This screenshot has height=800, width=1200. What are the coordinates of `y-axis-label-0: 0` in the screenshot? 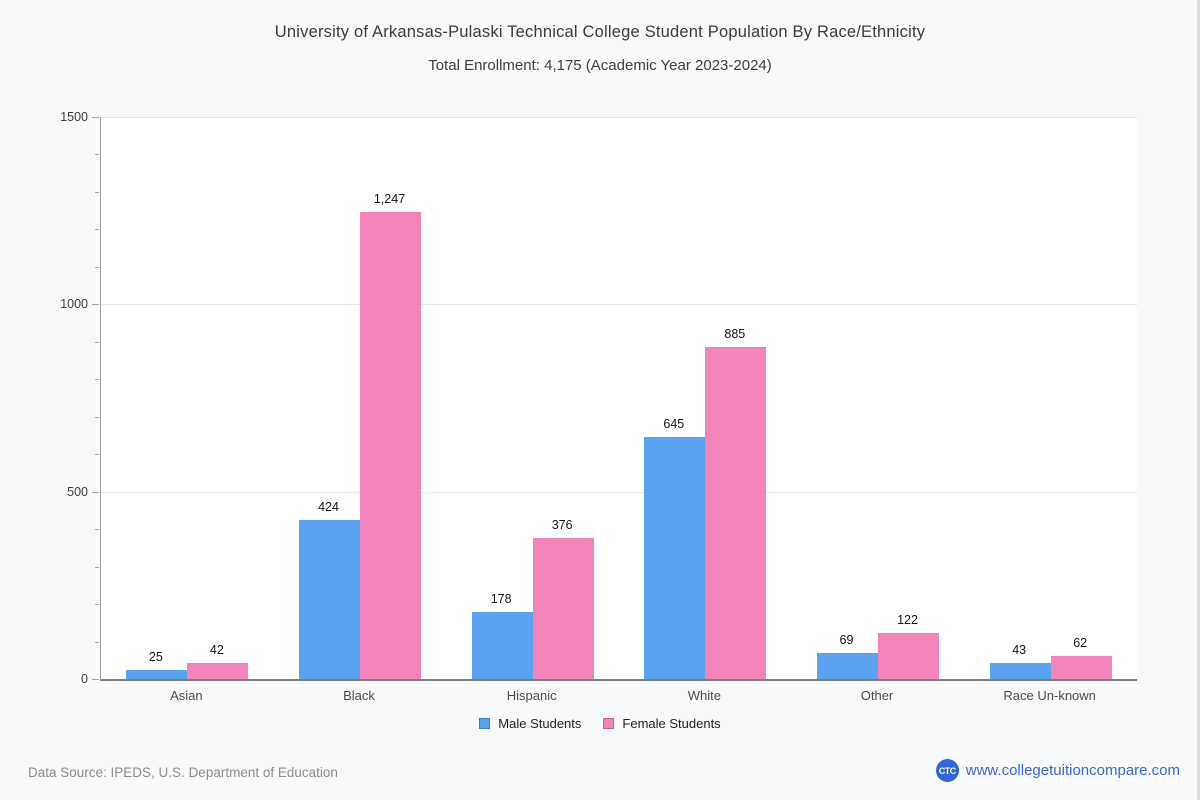 It's located at (84, 679).